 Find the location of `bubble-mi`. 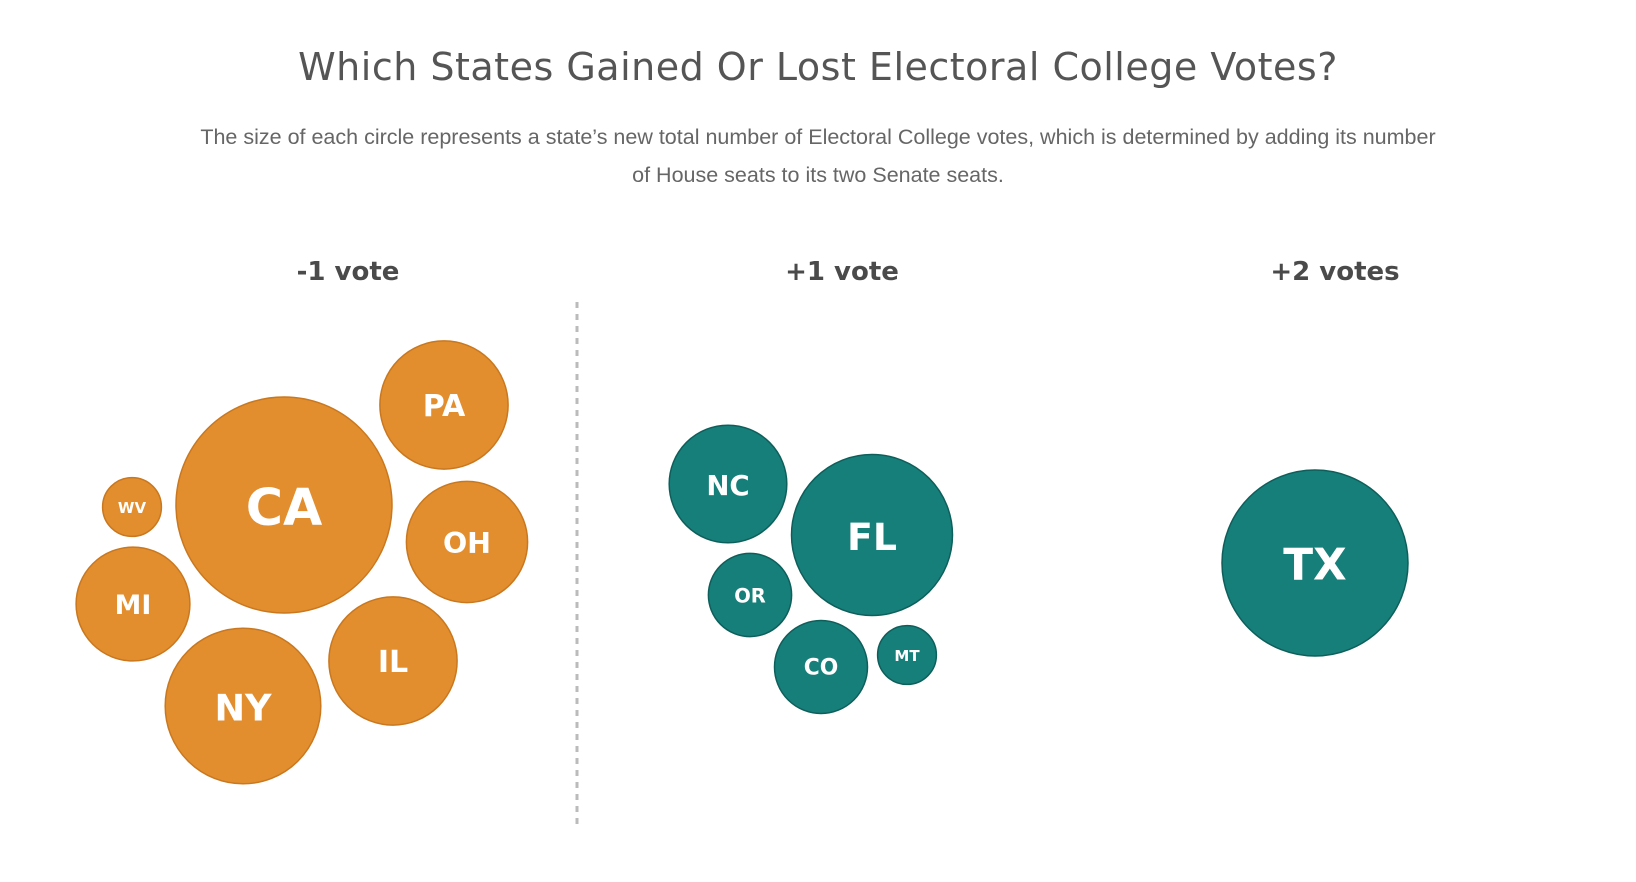

bubble-mi is located at coordinates (133, 604).